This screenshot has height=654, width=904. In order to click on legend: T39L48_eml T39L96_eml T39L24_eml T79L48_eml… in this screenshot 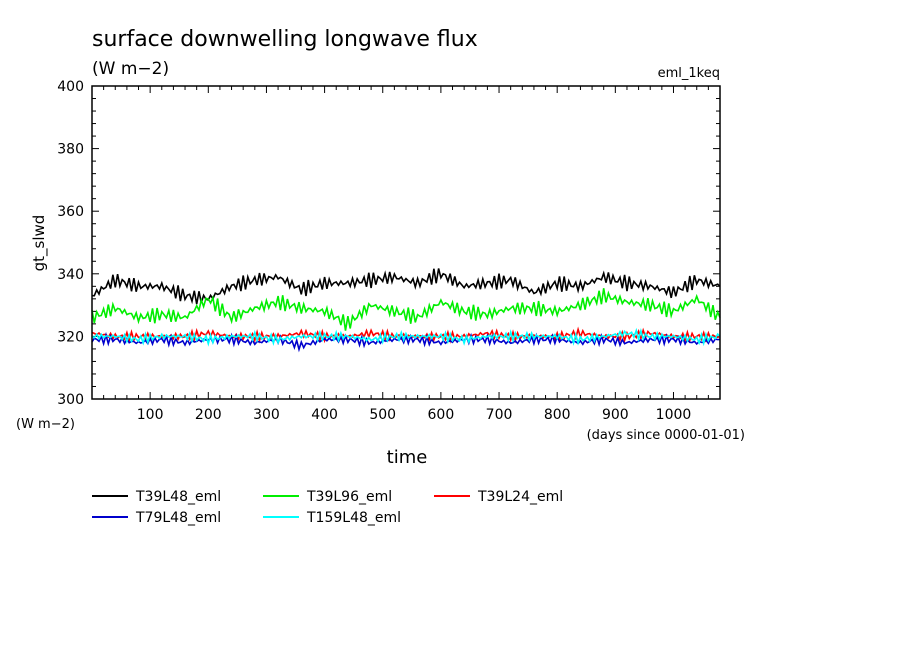, I will do `click(327, 507)`.